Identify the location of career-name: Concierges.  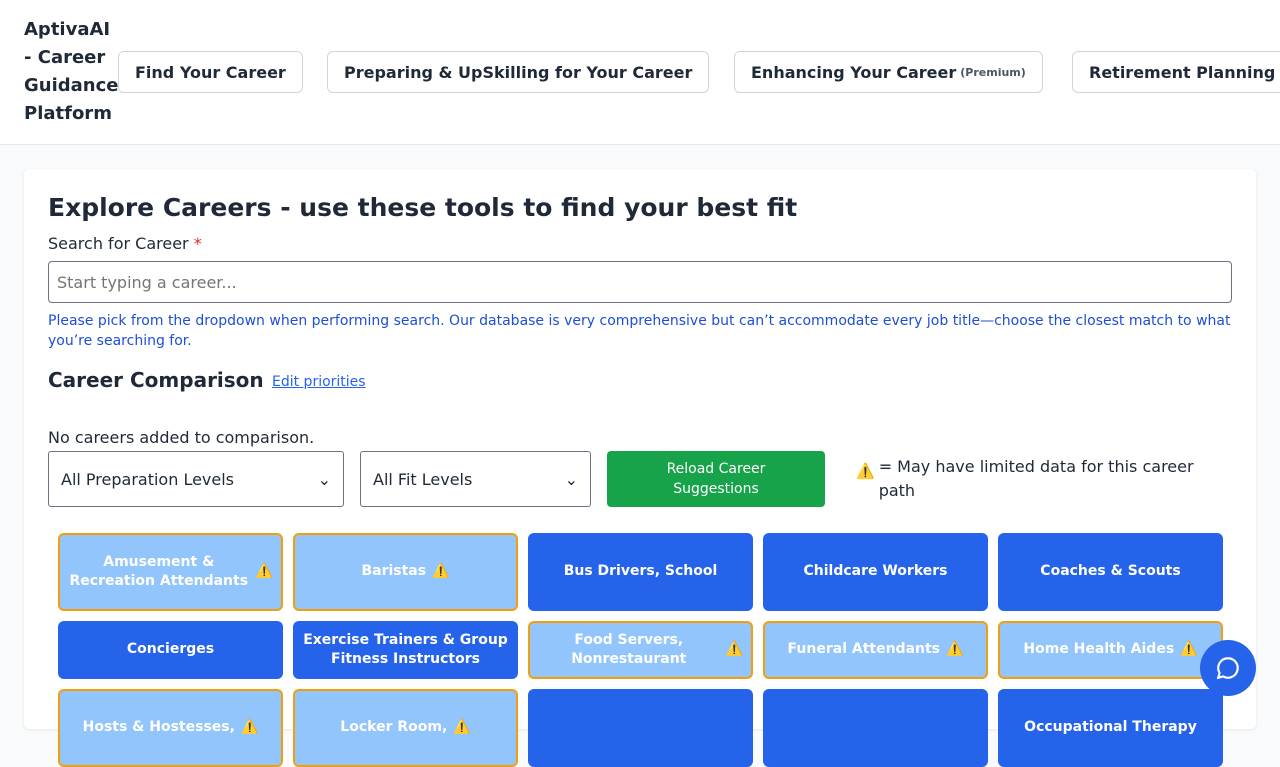
(170, 649).